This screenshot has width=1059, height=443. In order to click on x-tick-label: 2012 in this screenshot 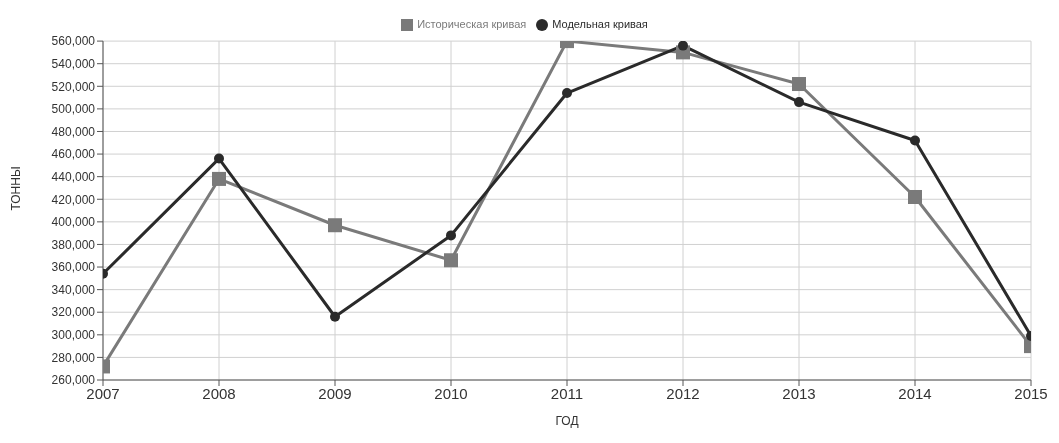, I will do `click(683, 393)`.